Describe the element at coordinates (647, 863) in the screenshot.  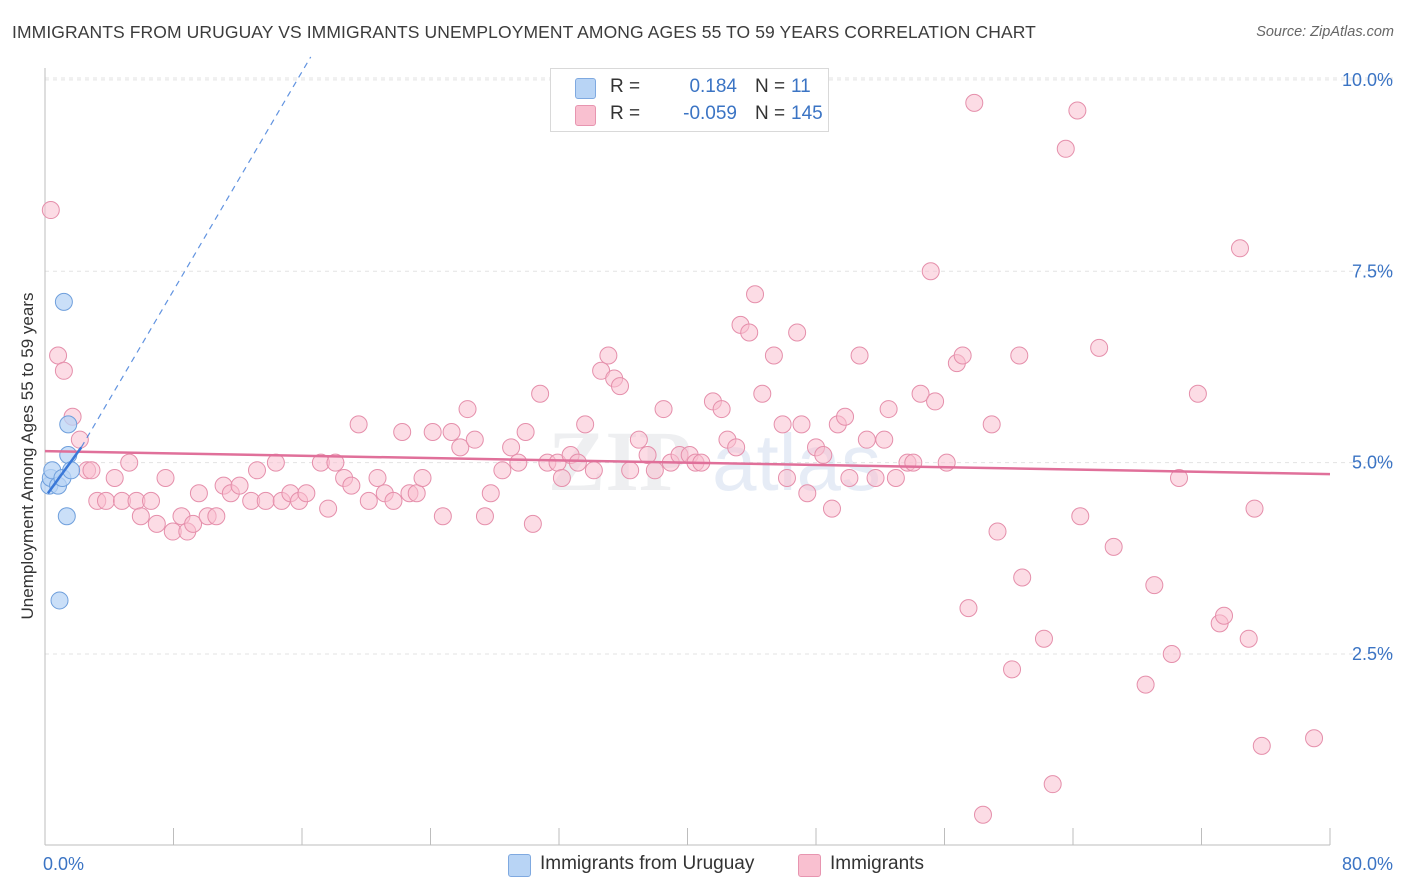
I see `bottom-legend-label-uruguay: Immigrants from Uruguay` at that location.